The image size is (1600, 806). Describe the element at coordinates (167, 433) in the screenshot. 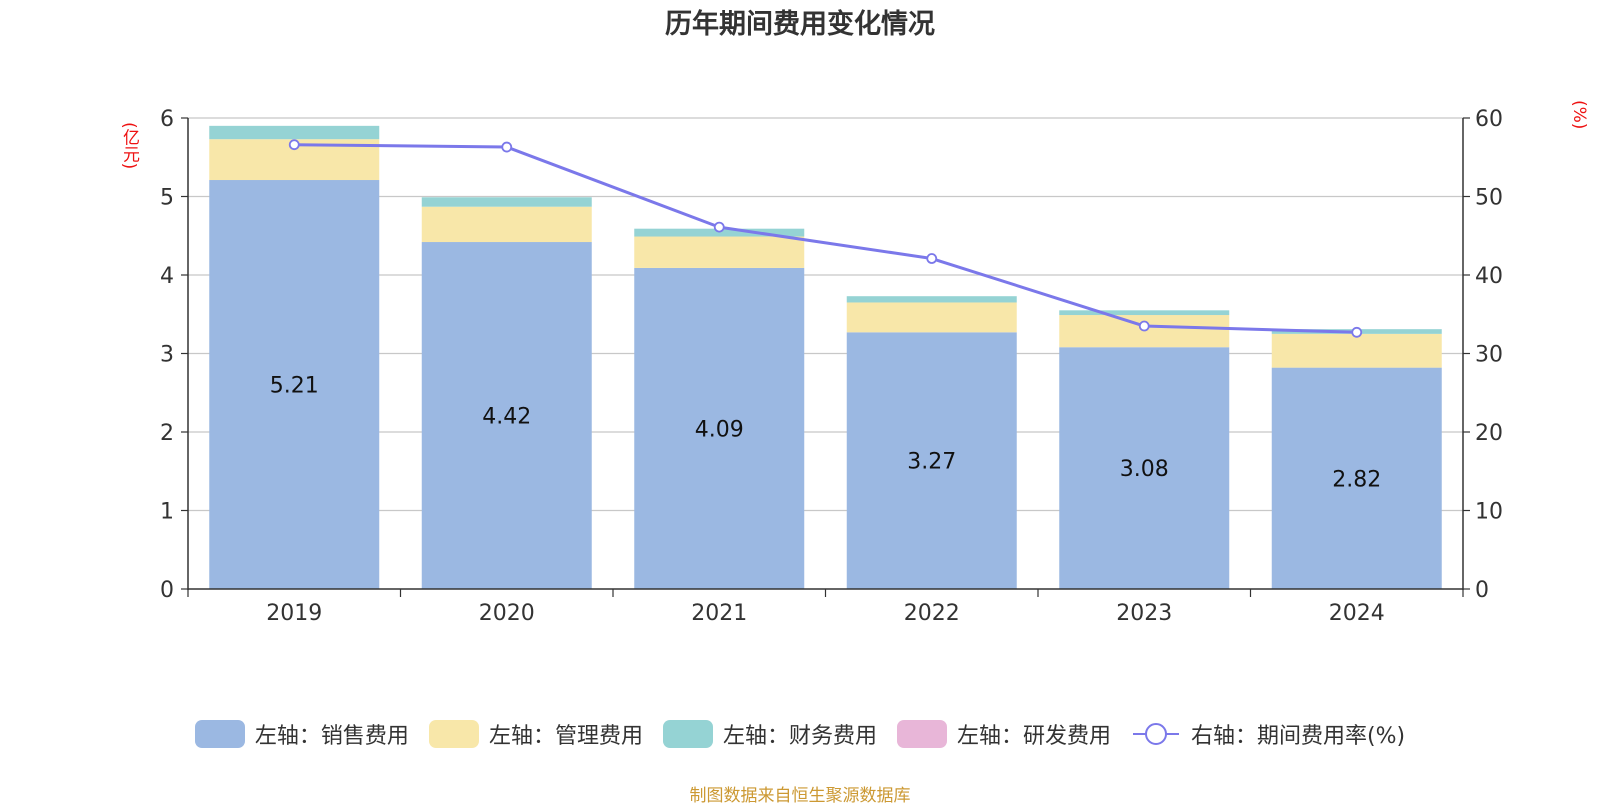

I see `left-tick-label: 2` at that location.